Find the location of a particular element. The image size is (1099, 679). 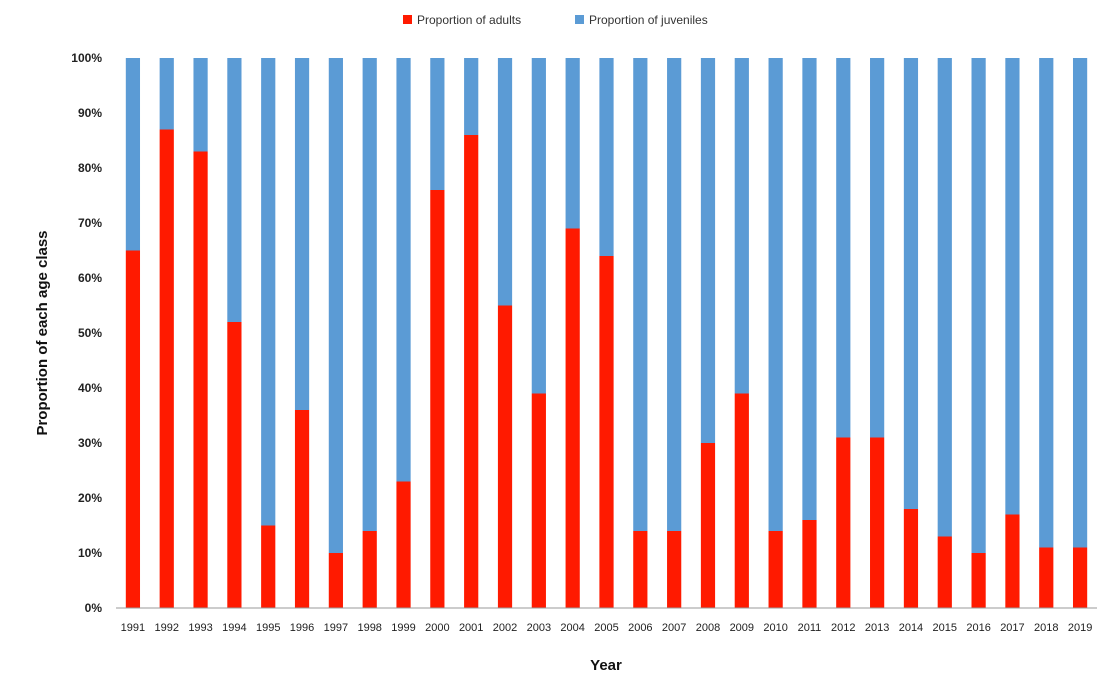

x-tick-label: 2008 is located at coordinates (708, 628).